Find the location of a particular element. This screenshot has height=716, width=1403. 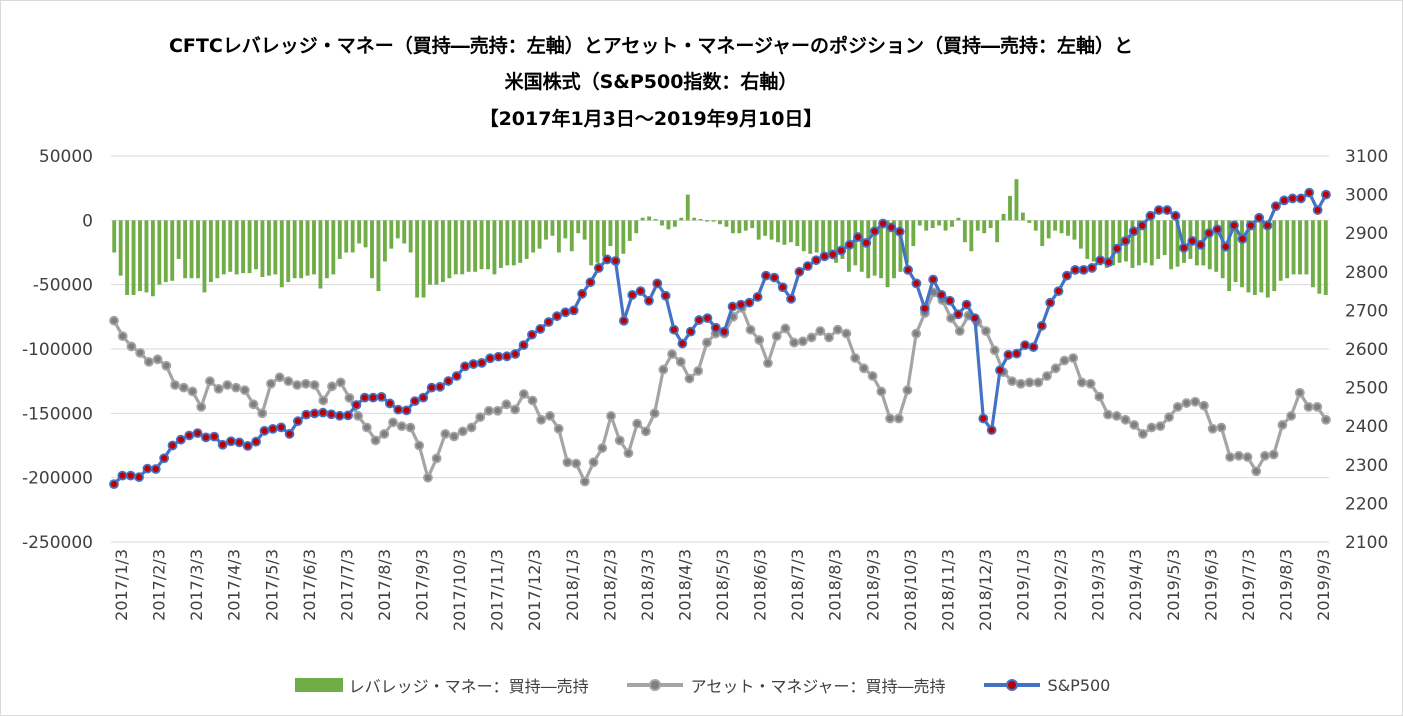

x-tick-label: 2018/1/3 is located at coordinates (572, 585).